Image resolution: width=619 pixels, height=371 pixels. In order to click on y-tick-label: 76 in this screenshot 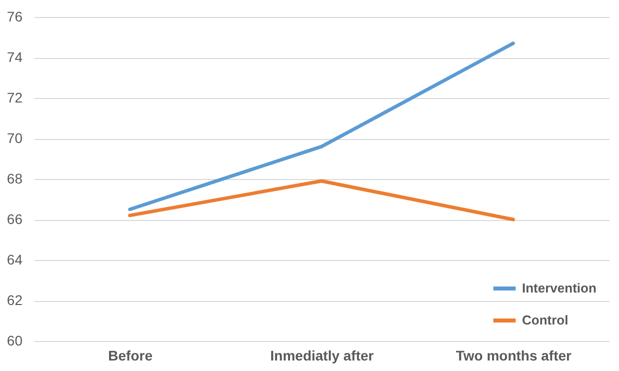, I will do `click(14, 16)`.